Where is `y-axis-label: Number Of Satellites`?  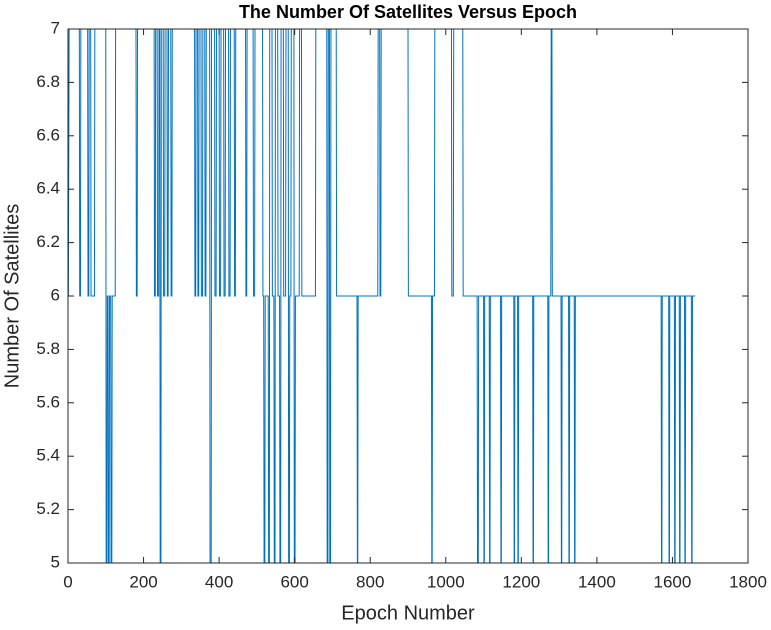 y-axis-label: Number Of Satellites is located at coordinates (12, 296).